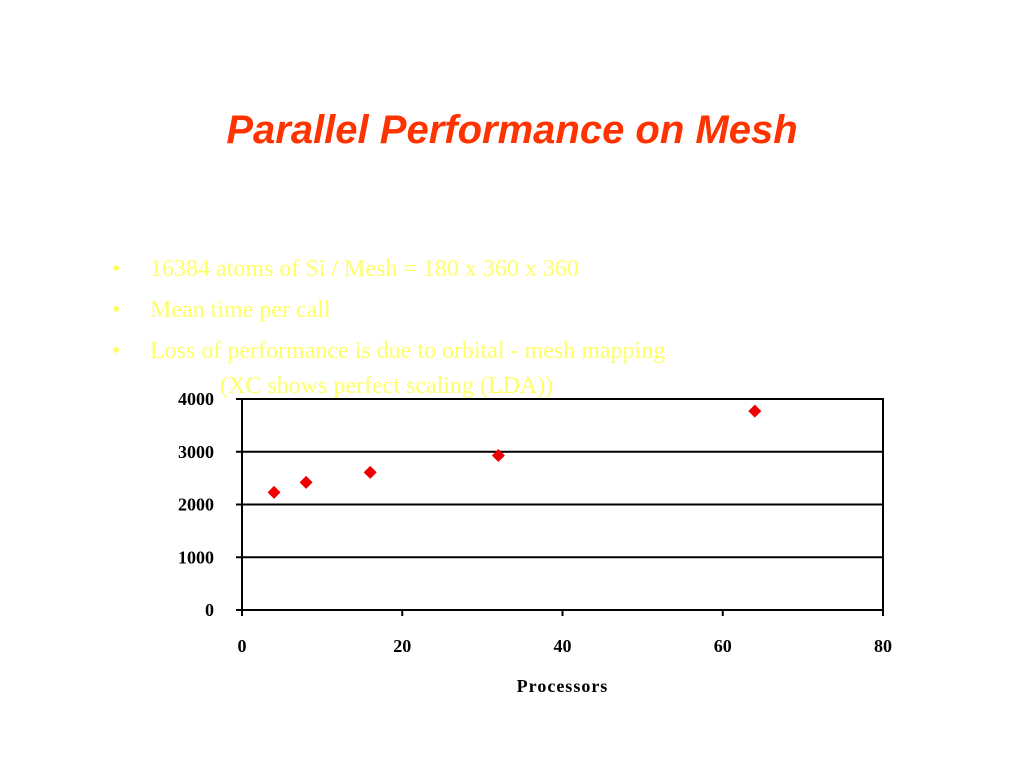 Image resolution: width=1024 pixels, height=768 pixels. Describe the element at coordinates (563, 686) in the screenshot. I see `x-axis-label: Processors` at that location.